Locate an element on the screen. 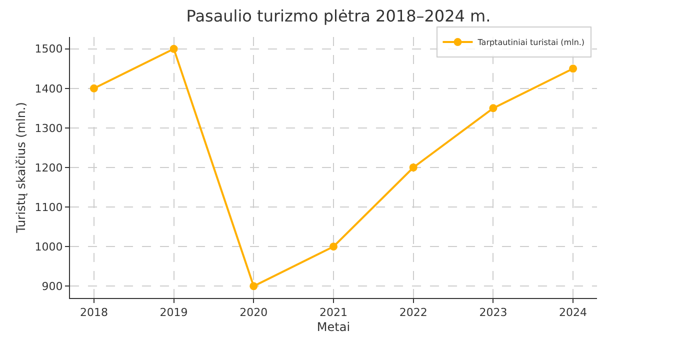  x-tick-label: 2018 is located at coordinates (94, 313).